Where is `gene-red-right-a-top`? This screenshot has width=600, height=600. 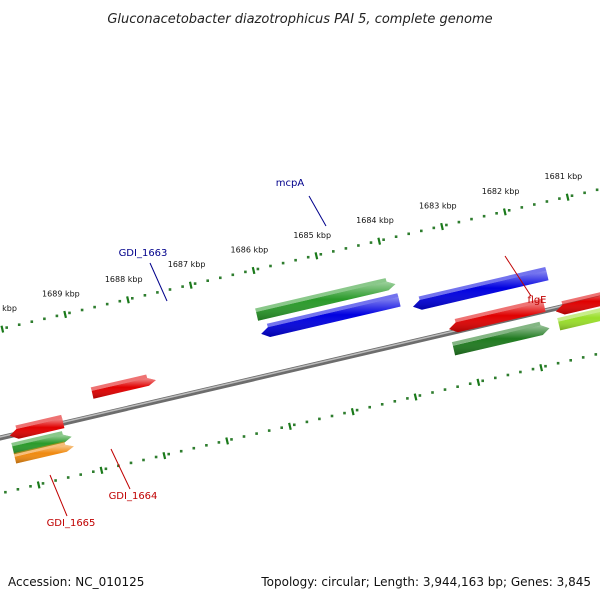
gene-red-right-a-top is located at coordinates (499, 310).